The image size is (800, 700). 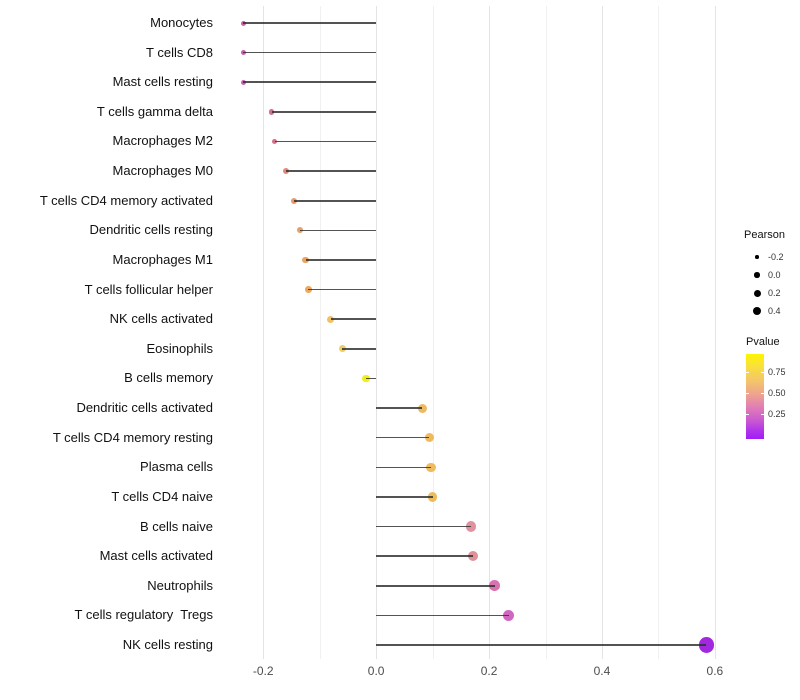 I want to click on legend-size-item: 0.2, so click(x=772, y=293).